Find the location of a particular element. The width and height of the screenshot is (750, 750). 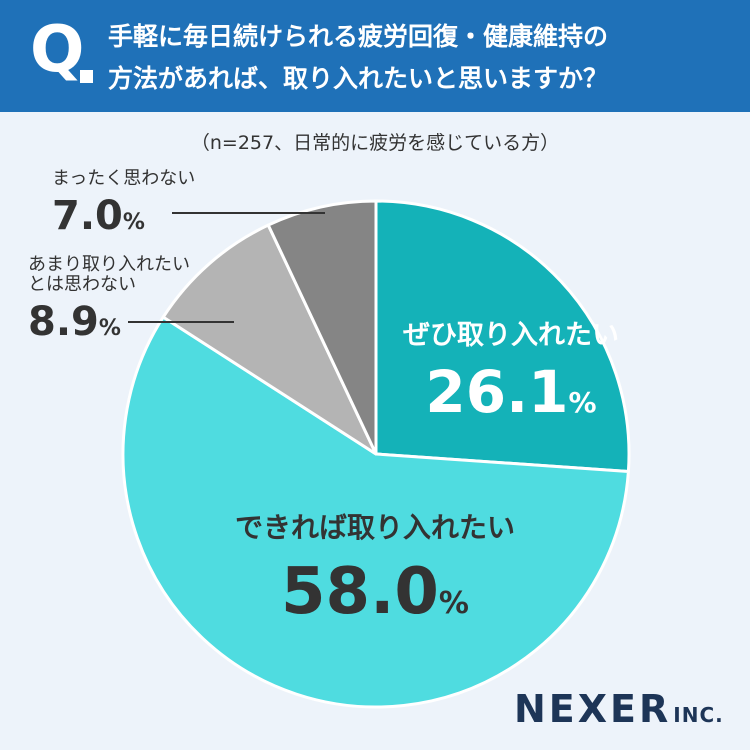

slice-value-not-at-all: 7.0 is located at coordinates (87, 216).